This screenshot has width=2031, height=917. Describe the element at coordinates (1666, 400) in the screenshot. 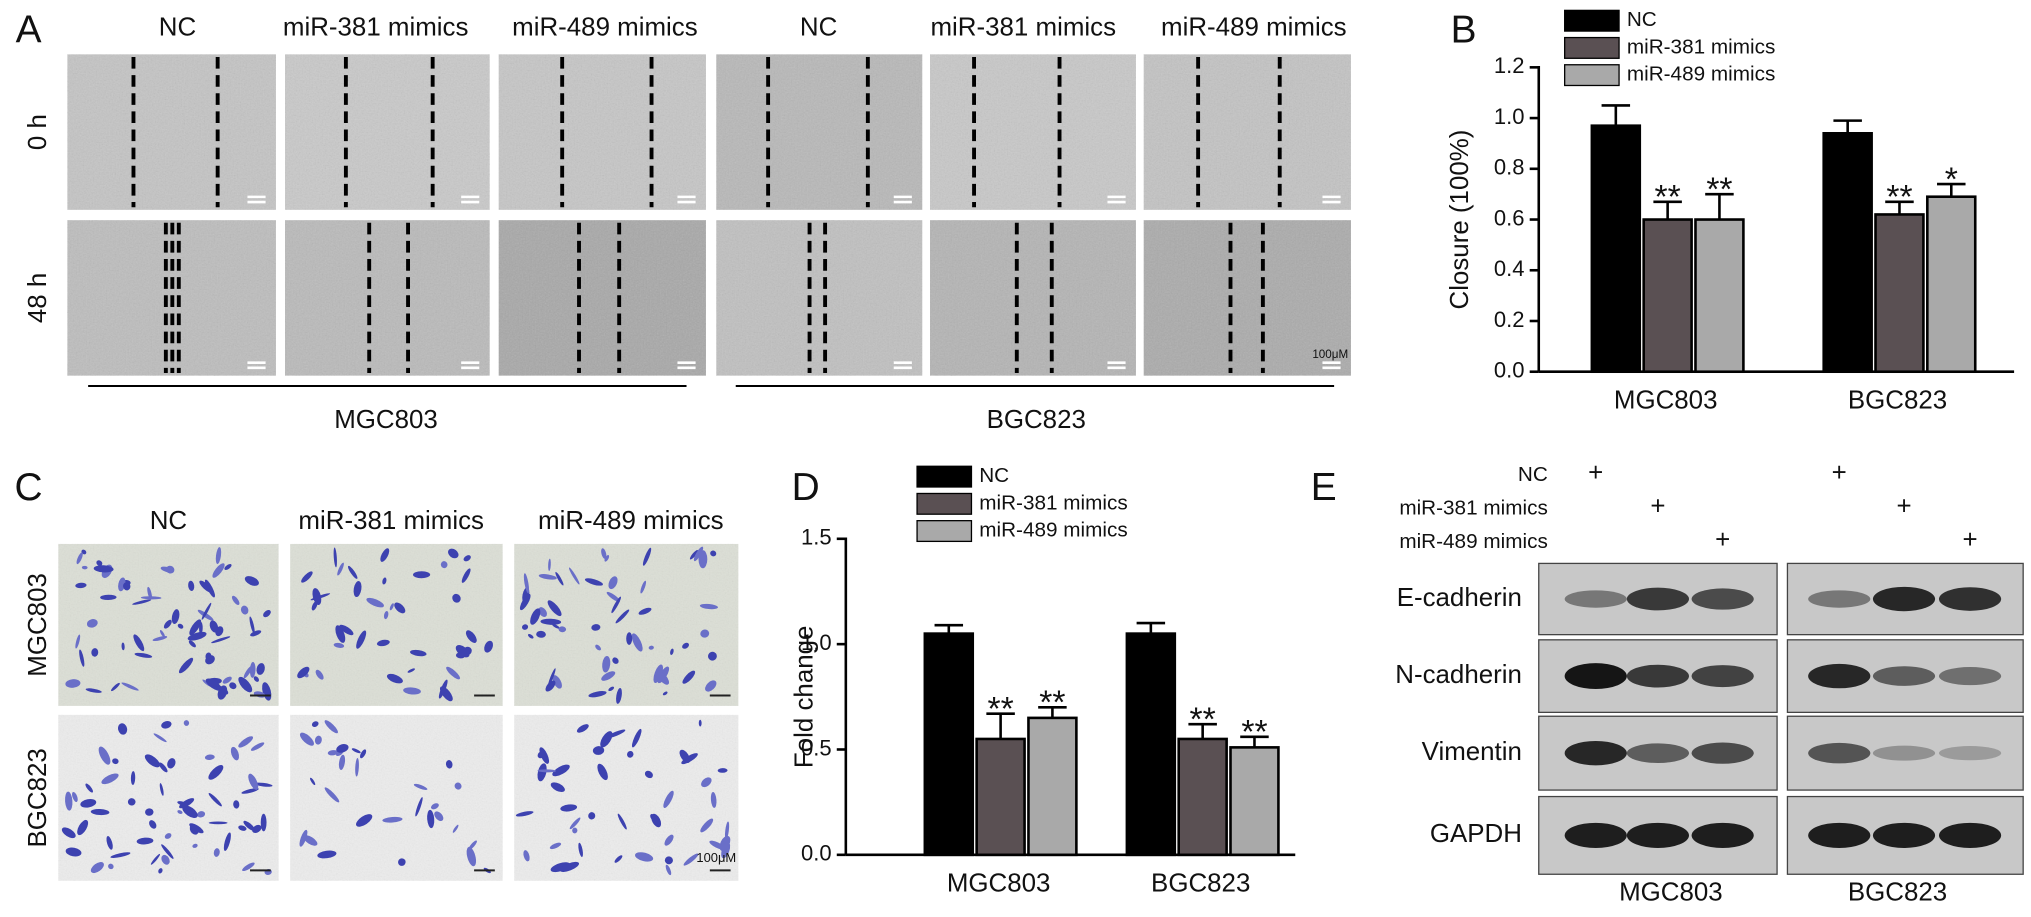

I see `x-tick-label: MGC803` at that location.